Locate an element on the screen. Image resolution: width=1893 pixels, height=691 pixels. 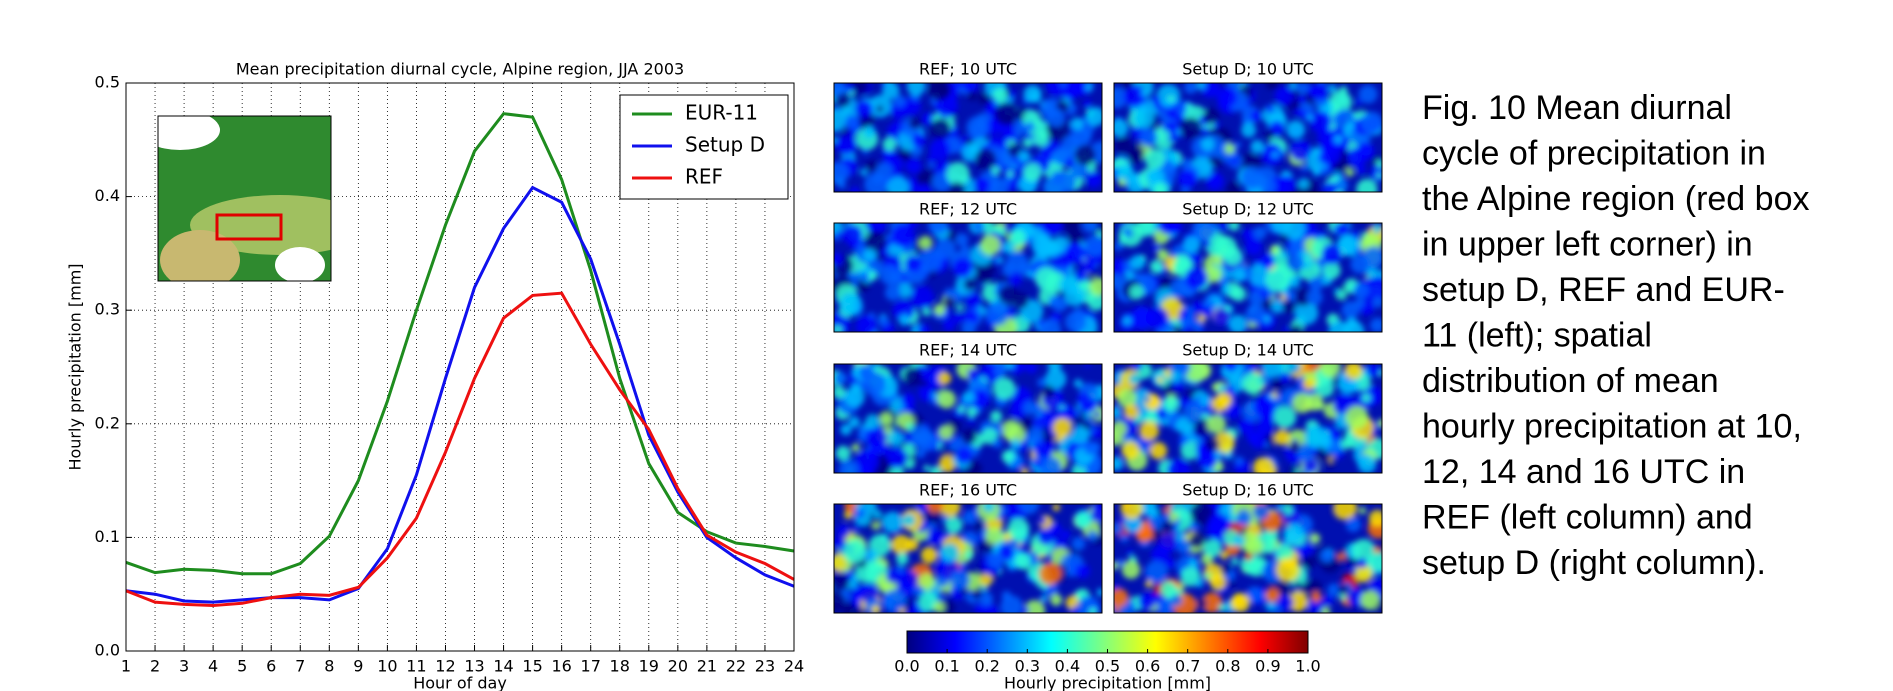
x-tick-label: 24 is located at coordinates (794, 666).